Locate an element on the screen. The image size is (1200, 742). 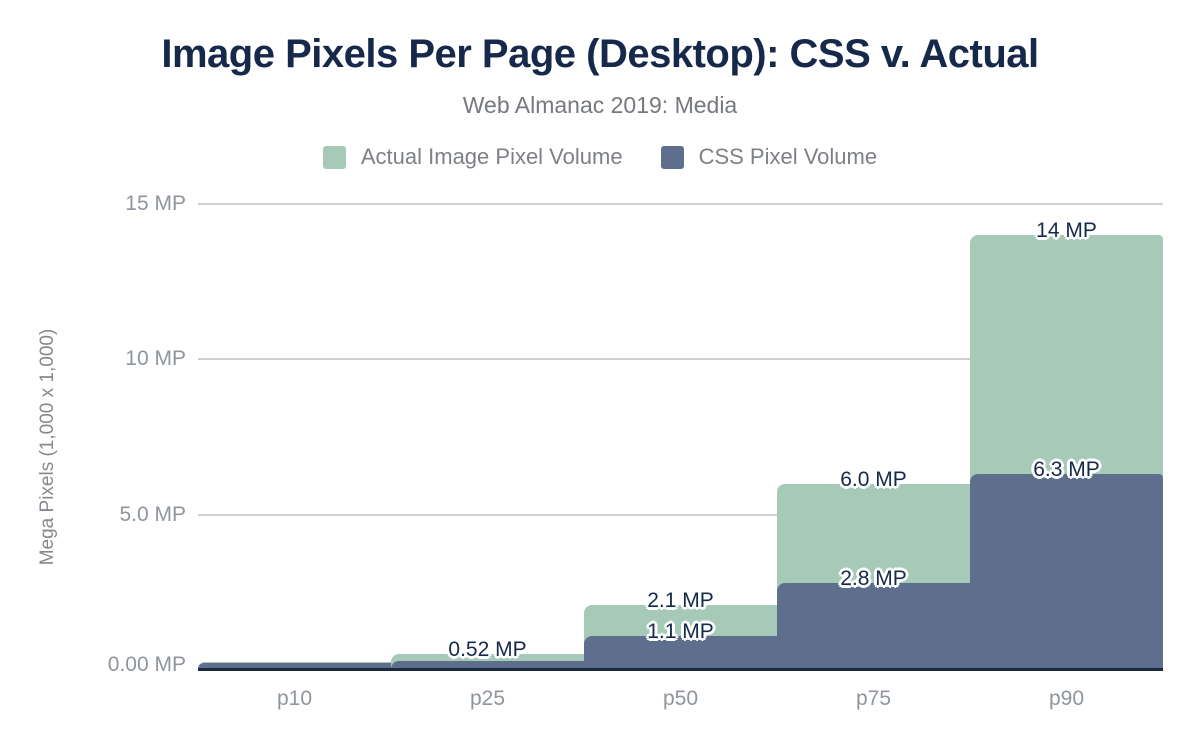
y-axis-tick-label-0: 0.00 MP is located at coordinates (146, 664).